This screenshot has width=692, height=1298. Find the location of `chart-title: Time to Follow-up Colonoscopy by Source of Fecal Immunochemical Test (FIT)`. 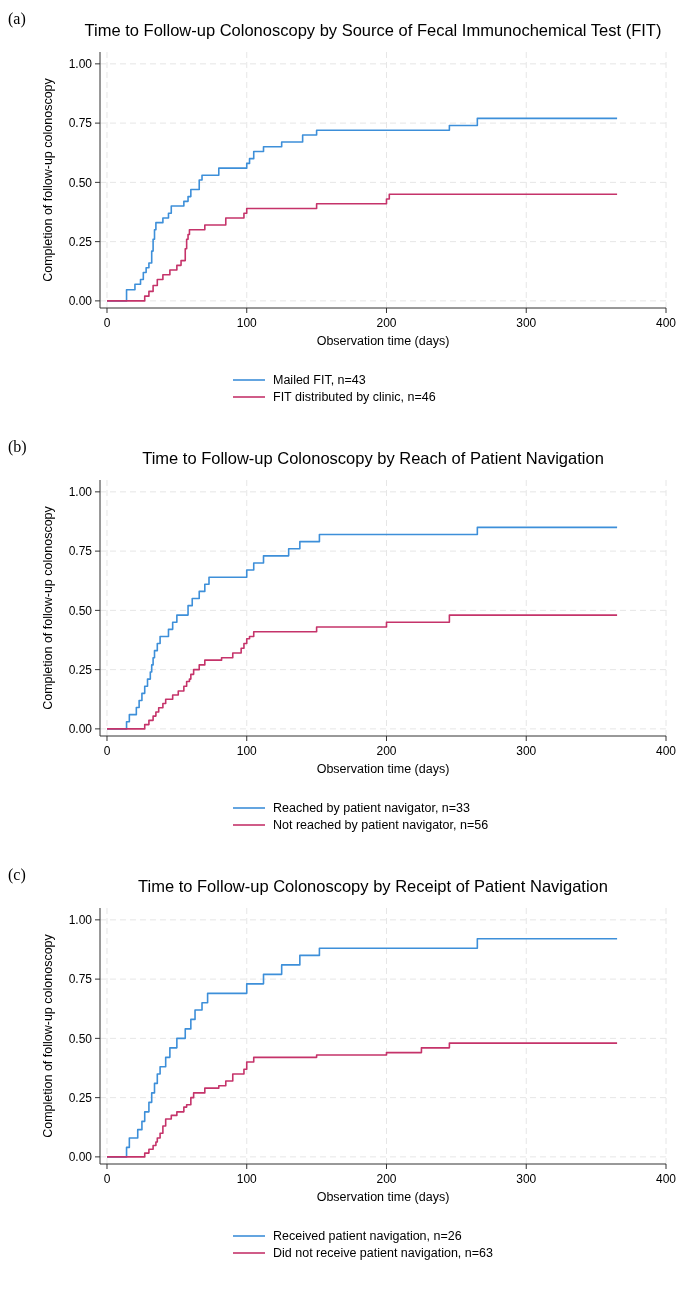

chart-title: Time to Follow-up Colonoscopy by Source of Fecal Immunochemical Test (FIT) is located at coordinates (373, 30).